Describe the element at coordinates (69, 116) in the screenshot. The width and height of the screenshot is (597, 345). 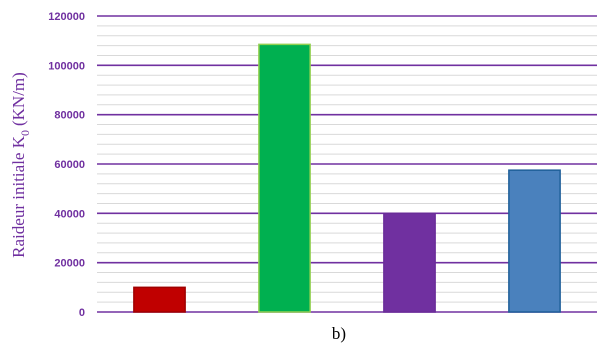
I see `y-tick-label: 80000` at that location.